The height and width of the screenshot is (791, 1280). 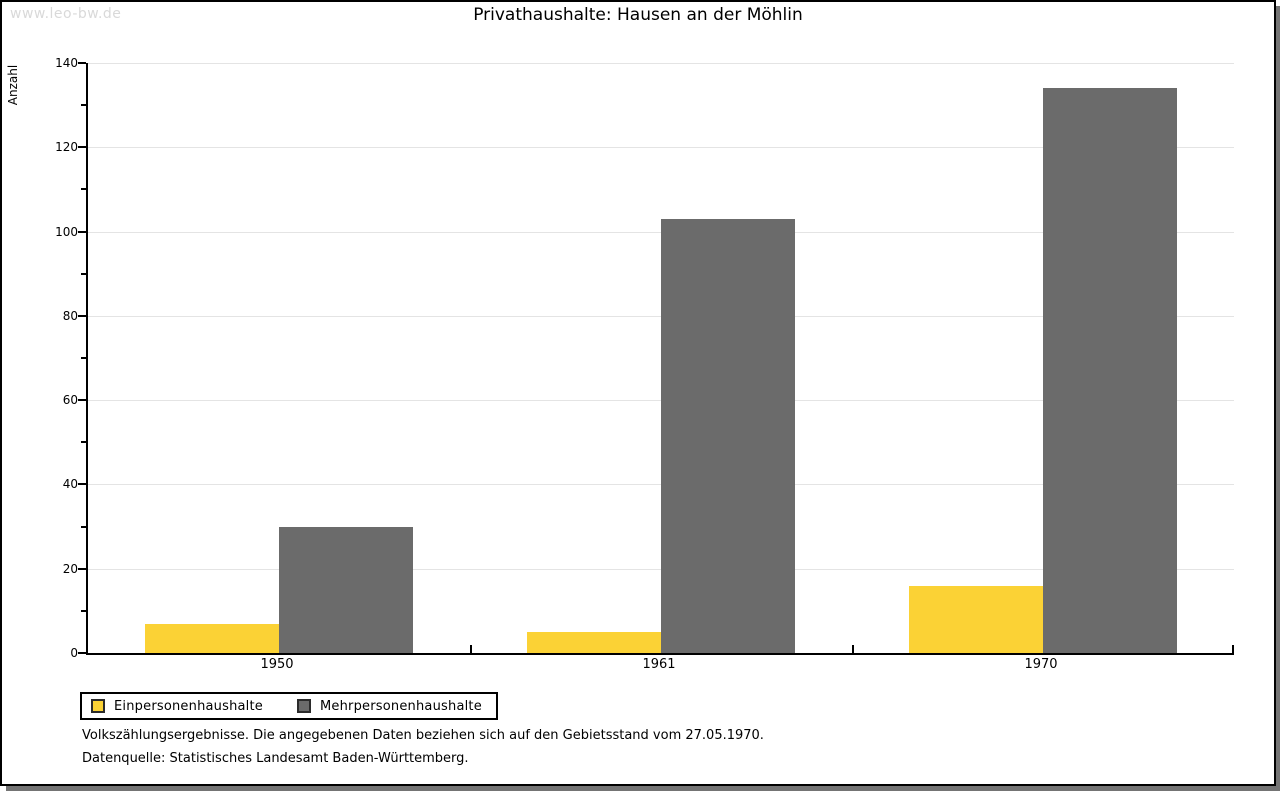 I want to click on bar-einpersonenhaushalte-1961, so click(x=594, y=642).